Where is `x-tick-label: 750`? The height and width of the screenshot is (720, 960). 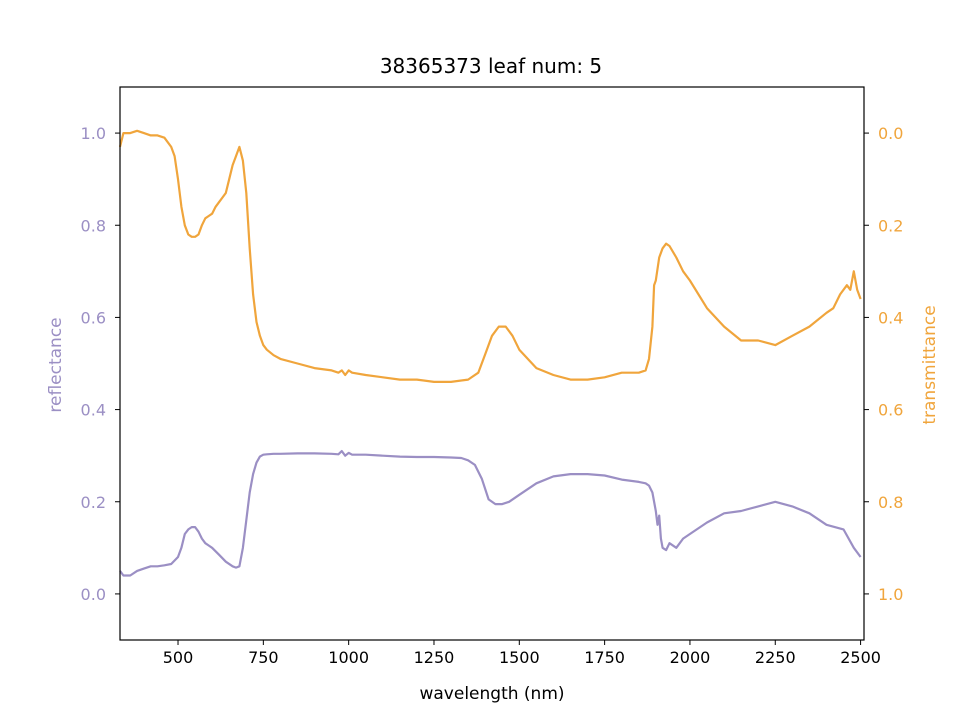
x-tick-label: 750 is located at coordinates (263, 657).